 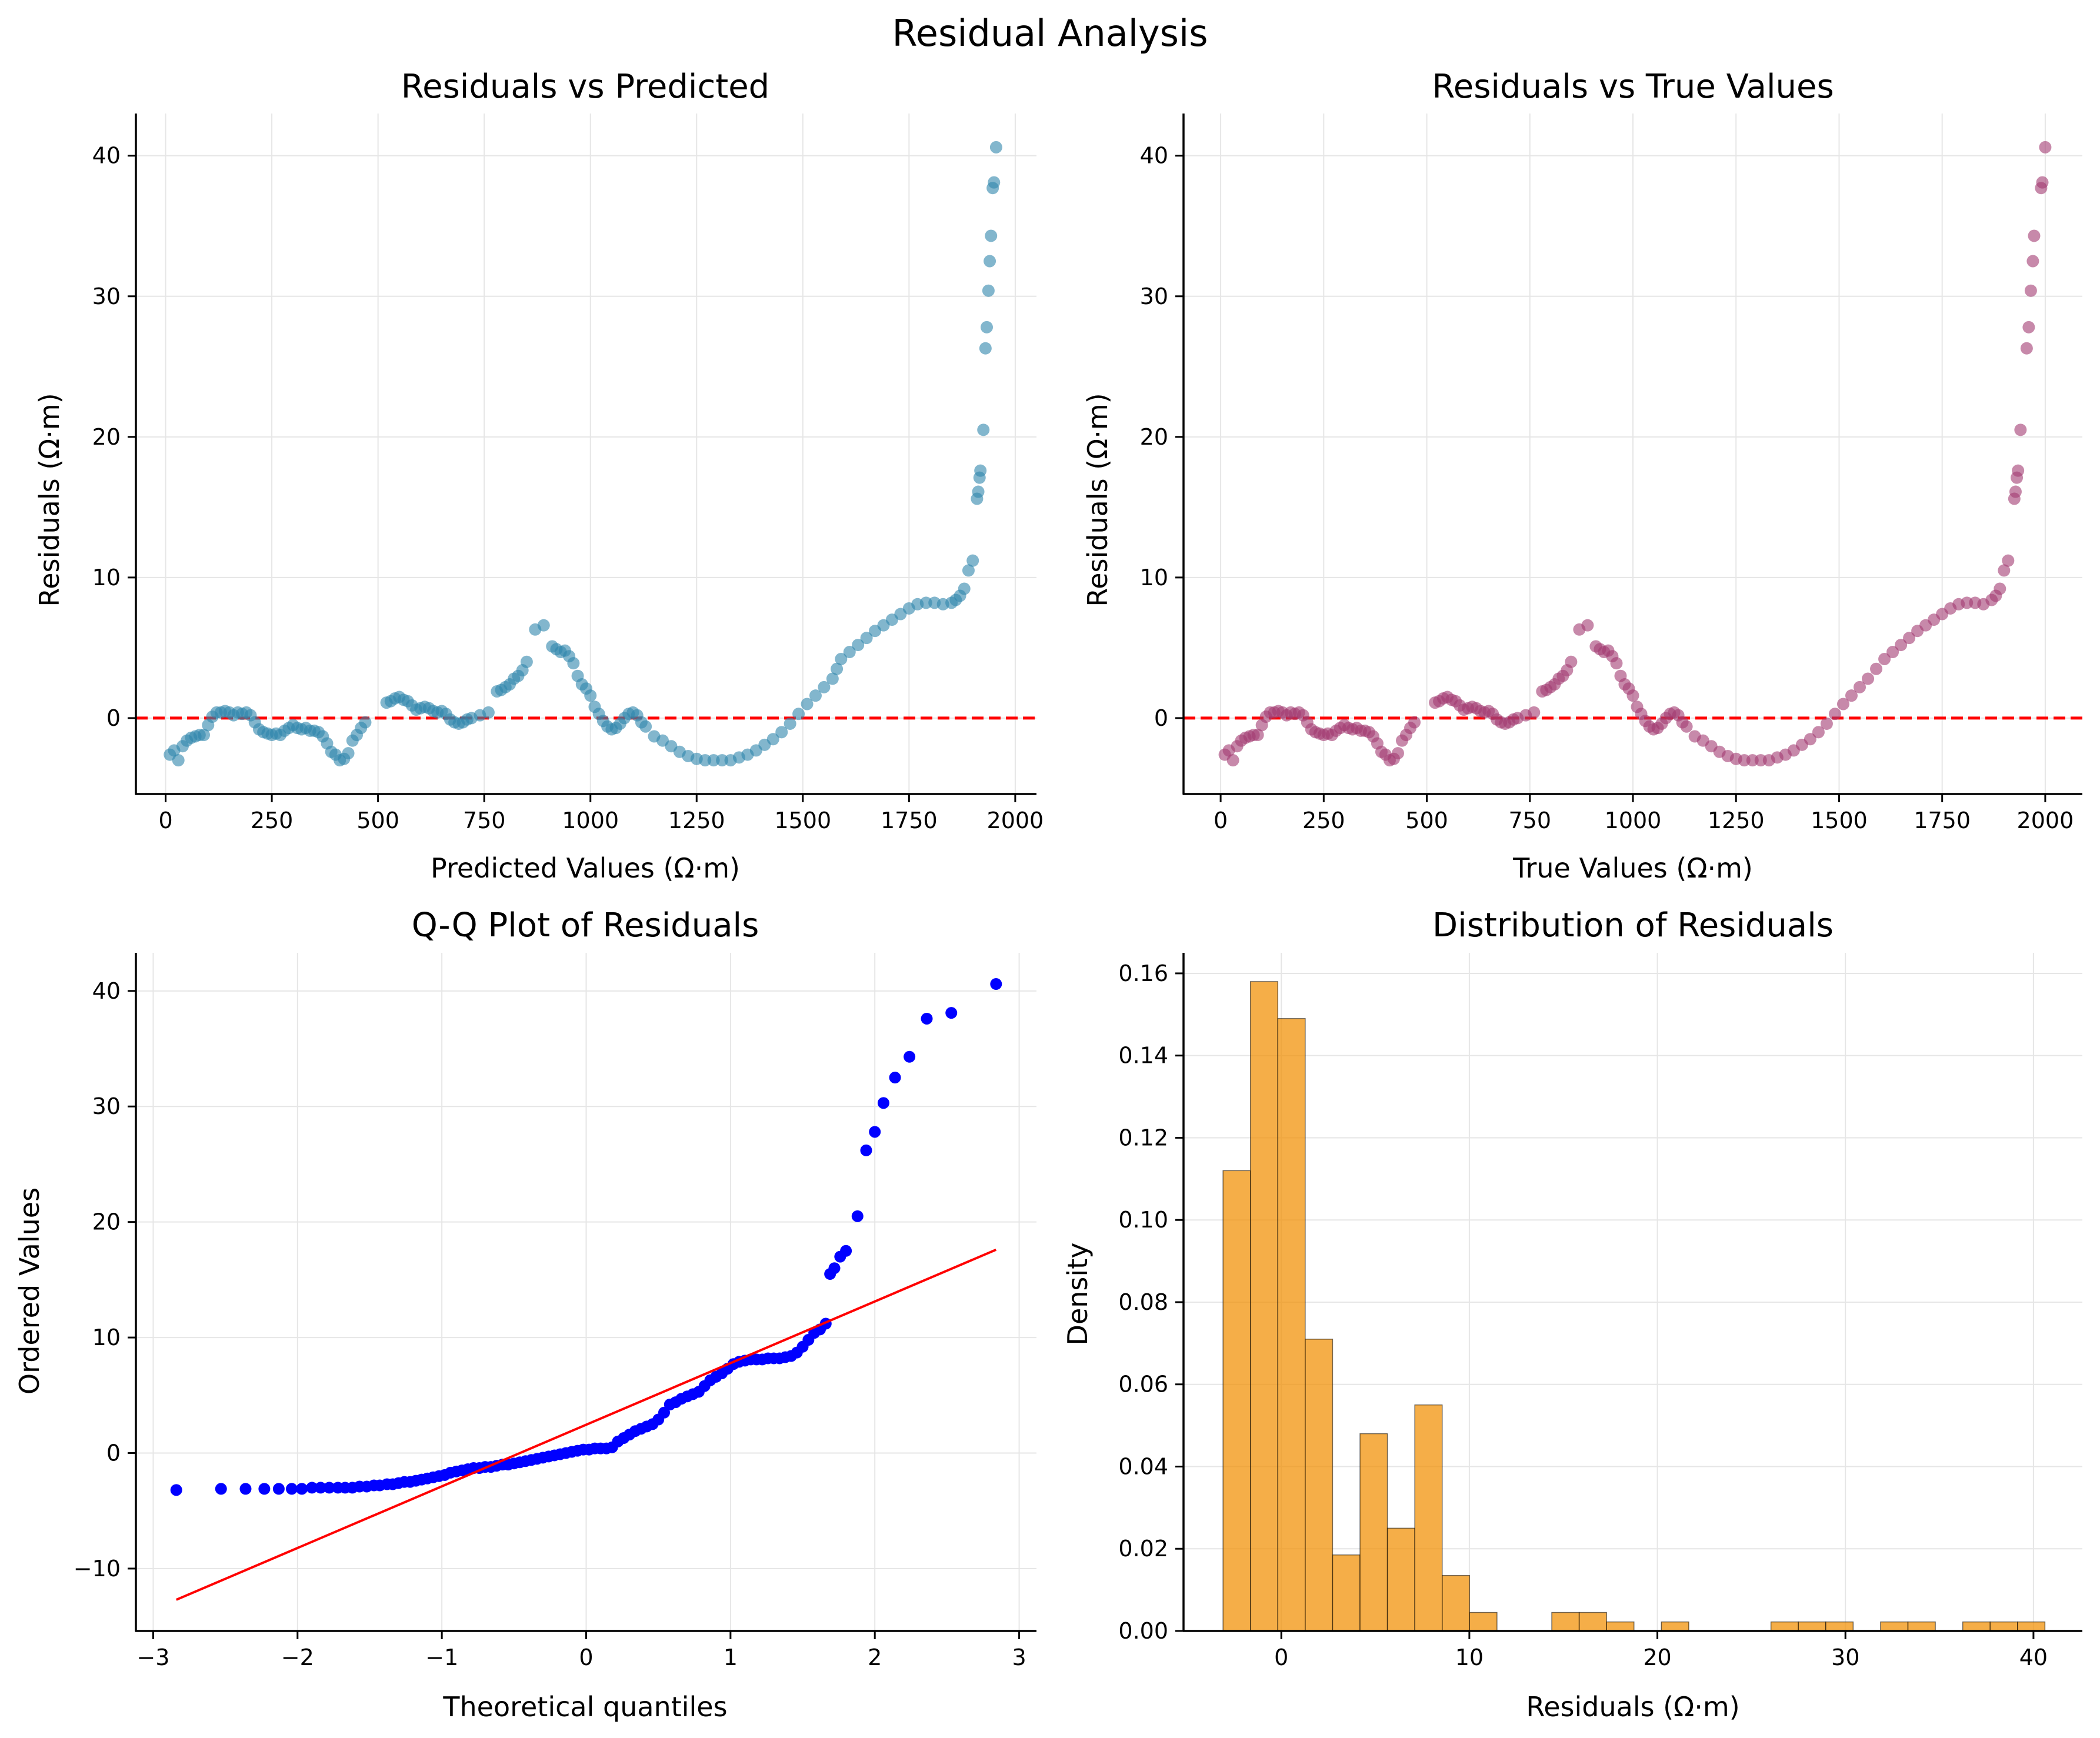 I want to click on y-tick-label: 0.12, so click(x=1143, y=1137).